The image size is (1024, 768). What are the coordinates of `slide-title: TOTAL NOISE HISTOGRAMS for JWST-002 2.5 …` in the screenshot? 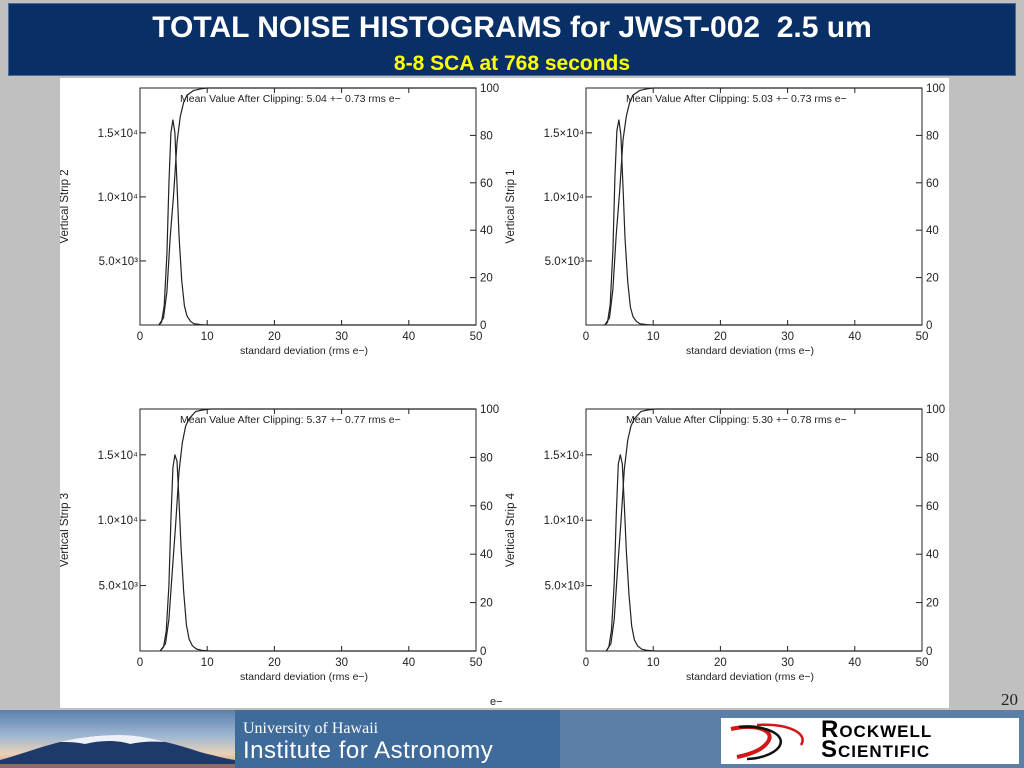 It's located at (512, 27).